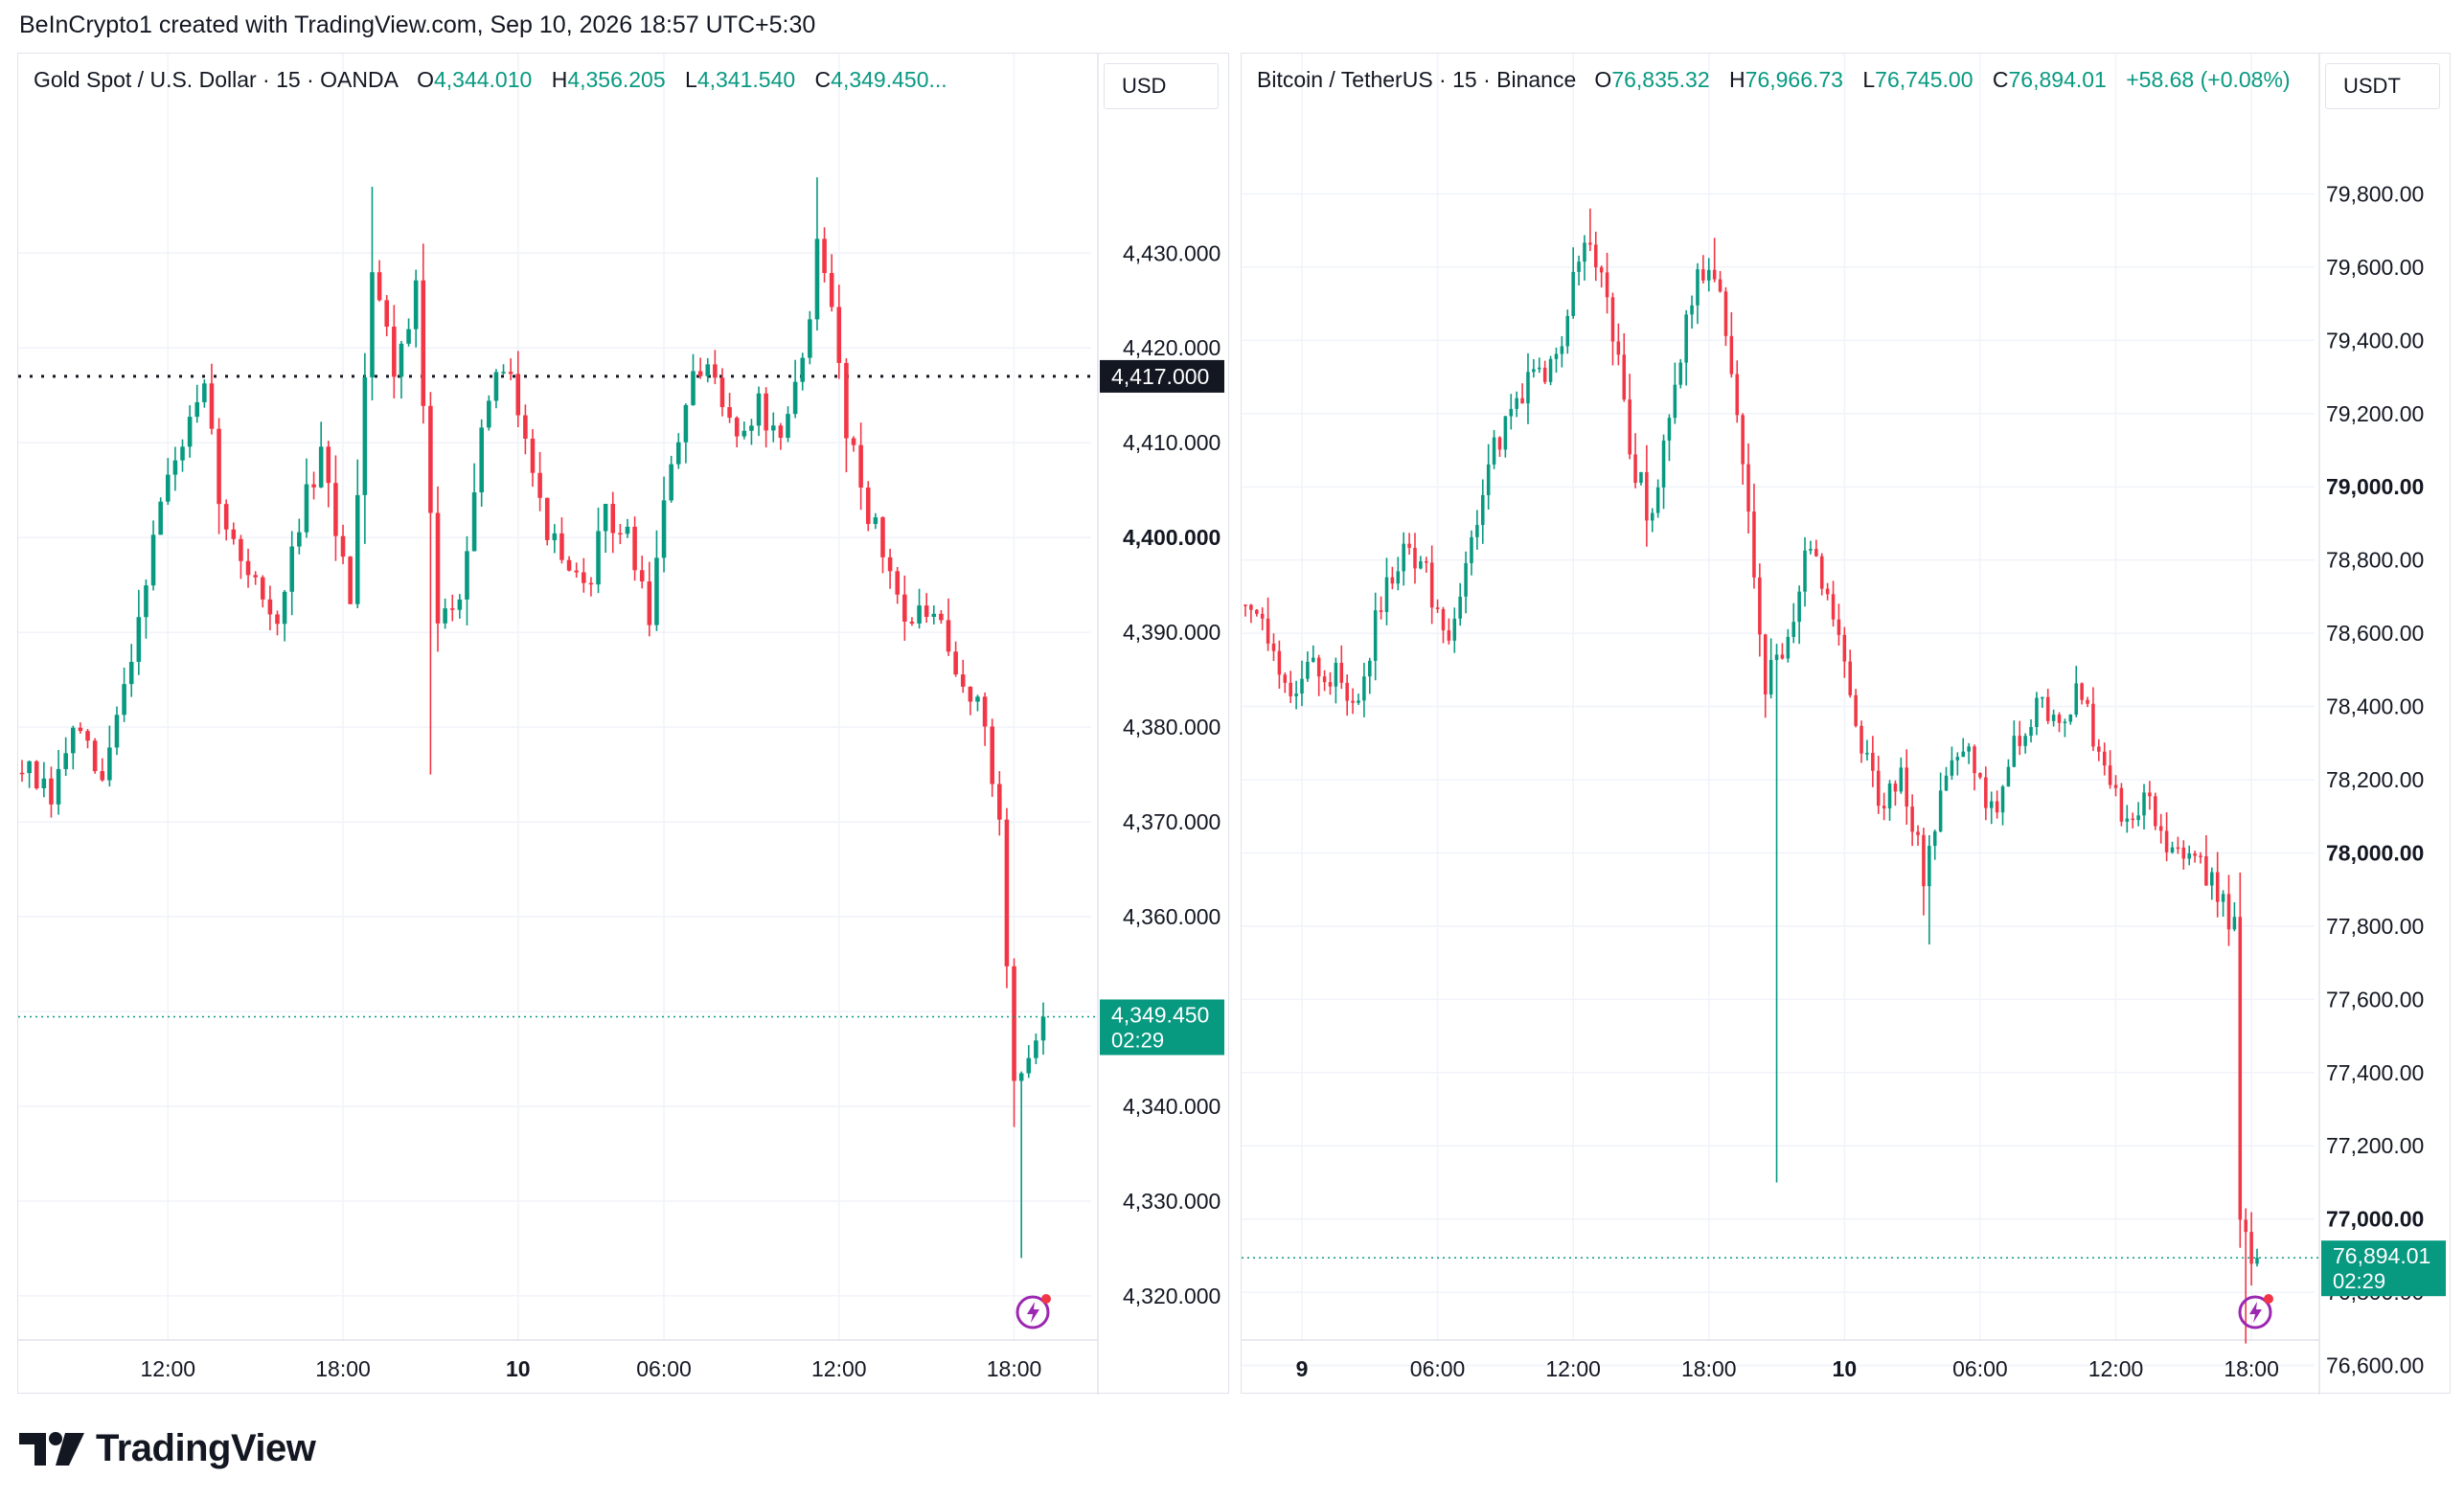  I want to click on y-axis-tick-label: 79,400.00, so click(2375, 340).